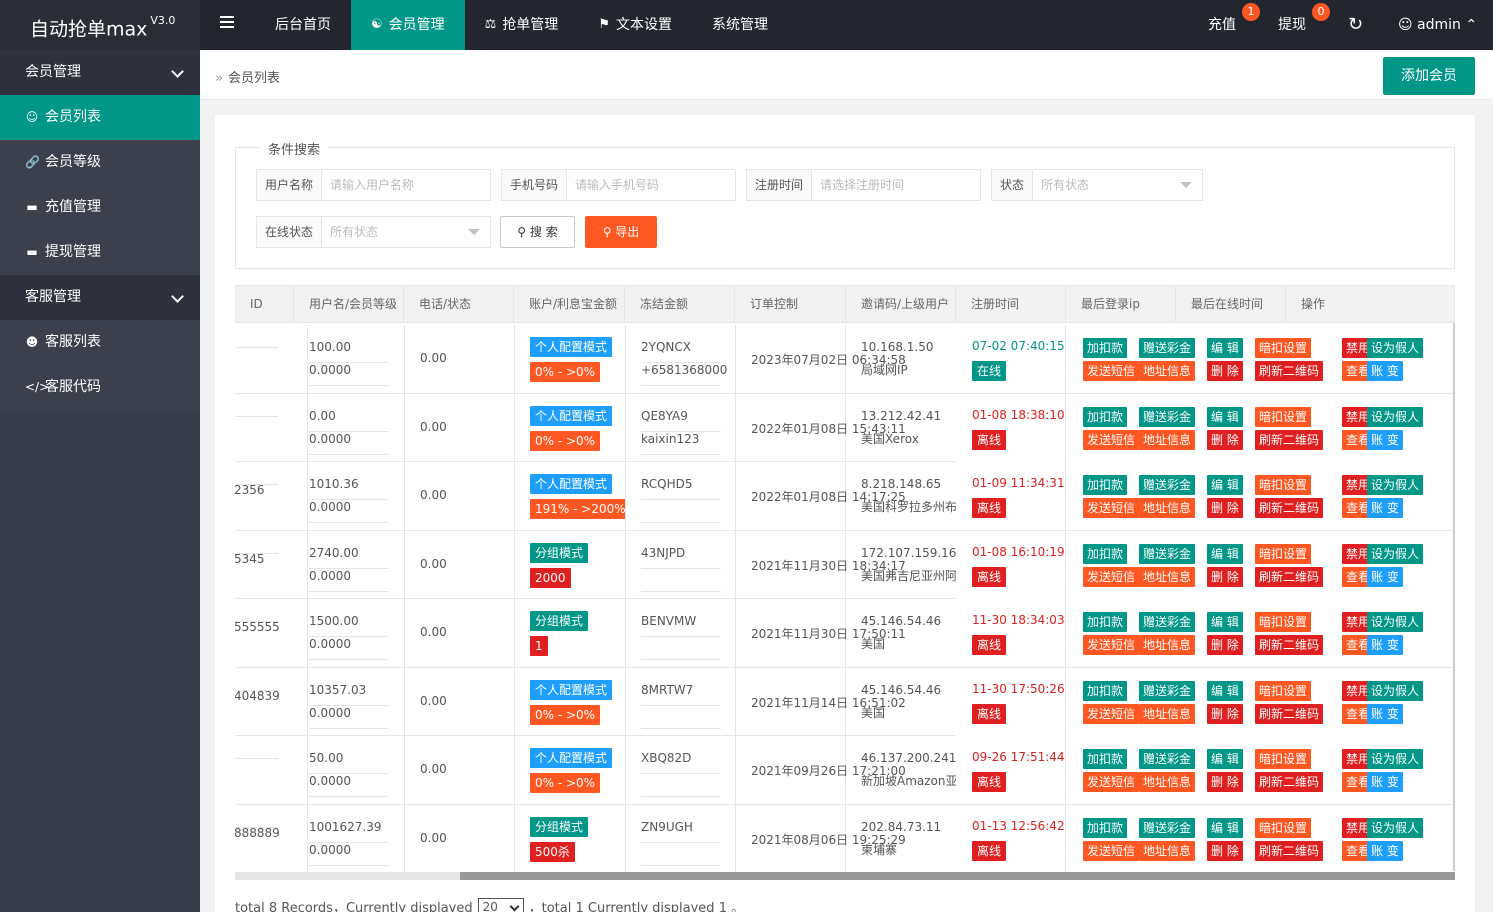  Describe the element at coordinates (227, 23) in the screenshot. I see `menu-toggle-icon` at that location.